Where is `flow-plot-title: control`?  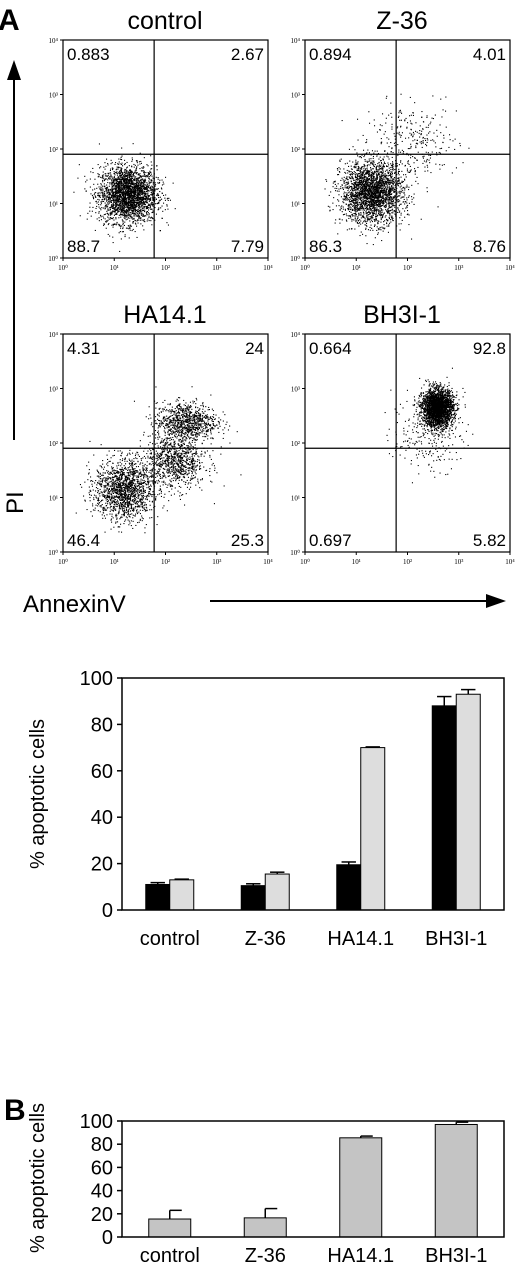 flow-plot-title: control is located at coordinates (164, 21).